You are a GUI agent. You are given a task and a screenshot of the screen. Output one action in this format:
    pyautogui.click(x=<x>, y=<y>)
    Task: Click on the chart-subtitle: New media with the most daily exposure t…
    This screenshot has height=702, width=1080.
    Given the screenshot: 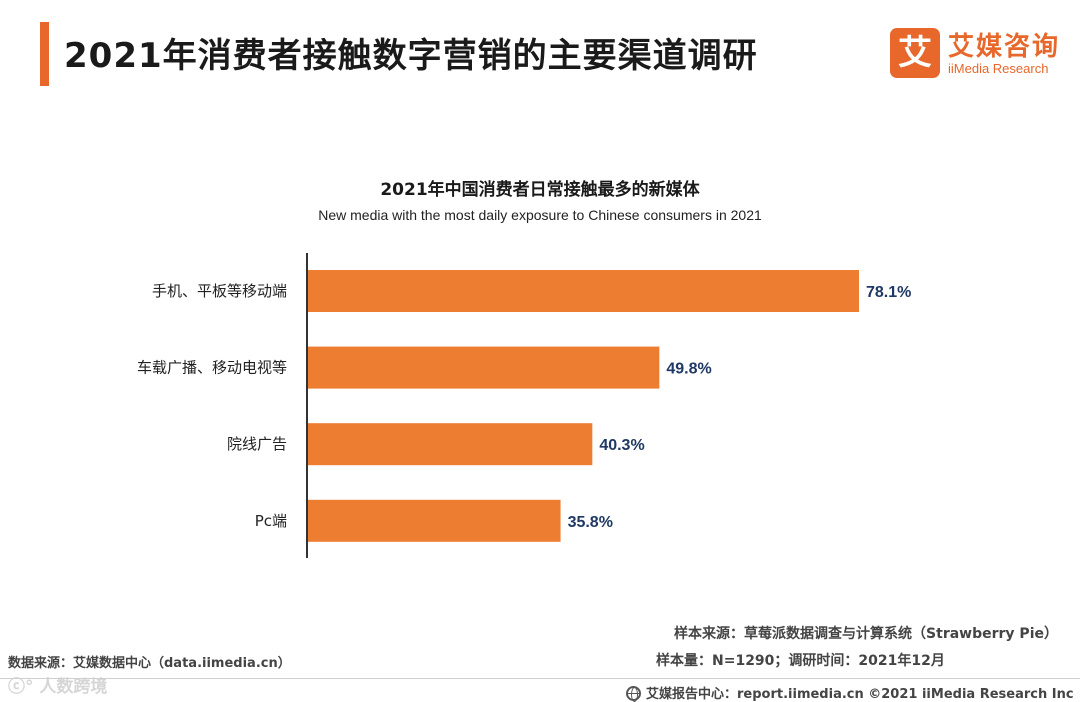 What is the action you would take?
    pyautogui.click(x=540, y=215)
    